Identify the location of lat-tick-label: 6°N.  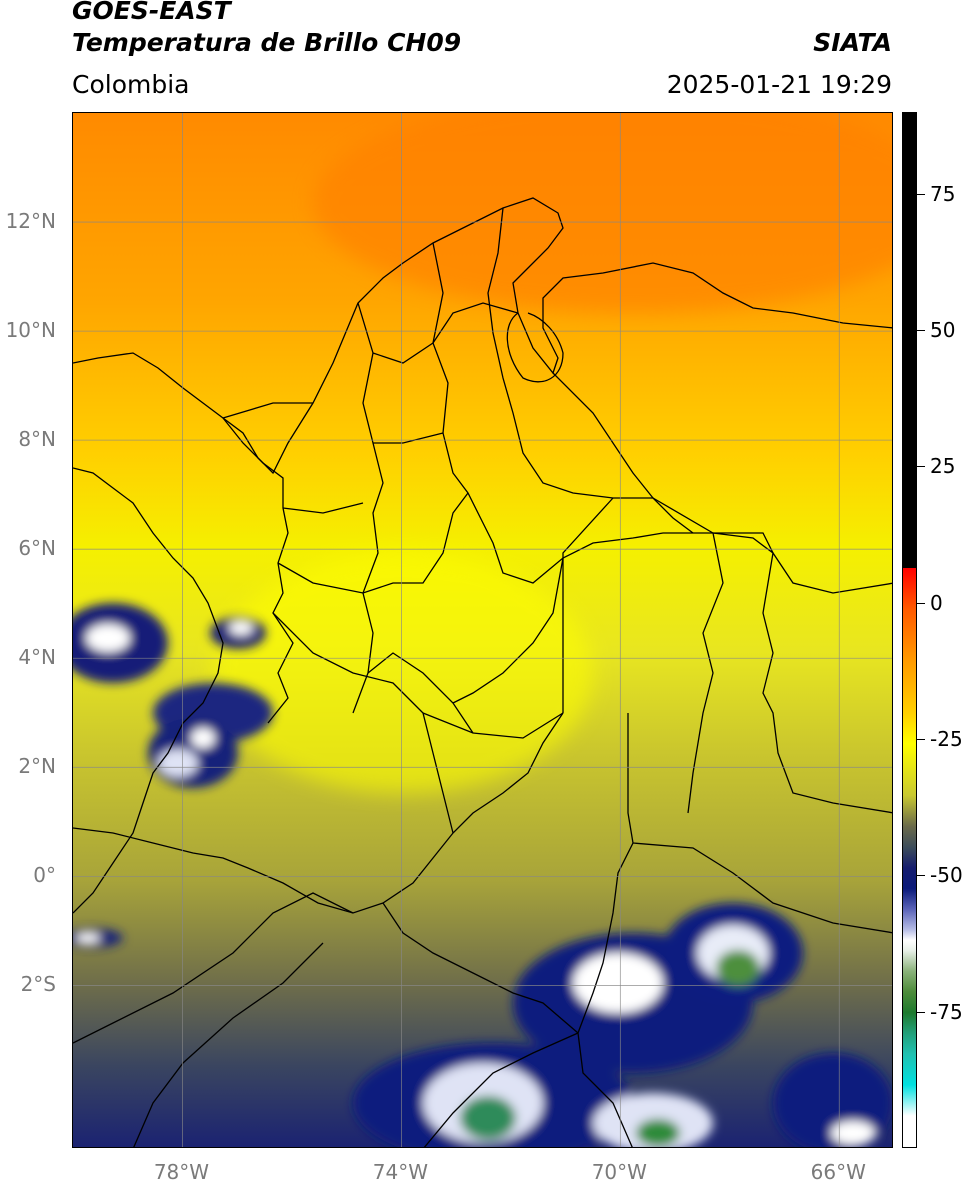
(37, 548).